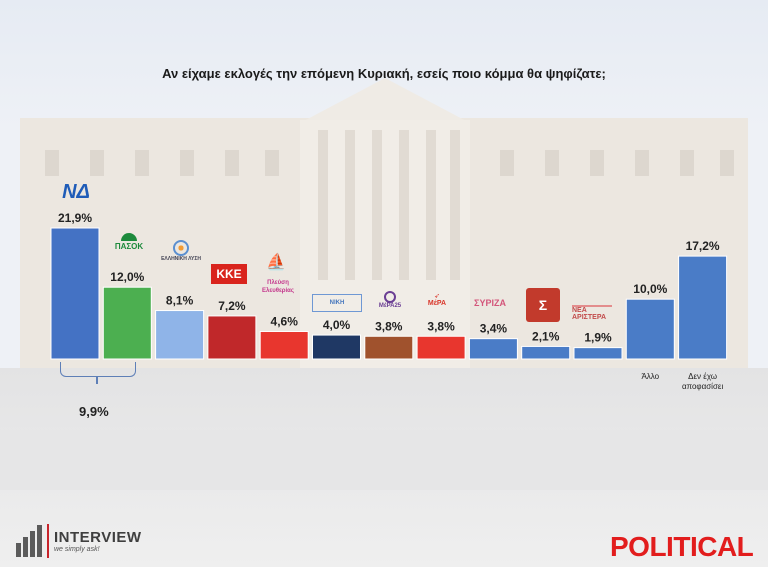 This screenshot has width=768, height=567. What do you see at coordinates (650, 289) in the screenshot?
I see `bar-value-label-11: 10,0%` at bounding box center [650, 289].